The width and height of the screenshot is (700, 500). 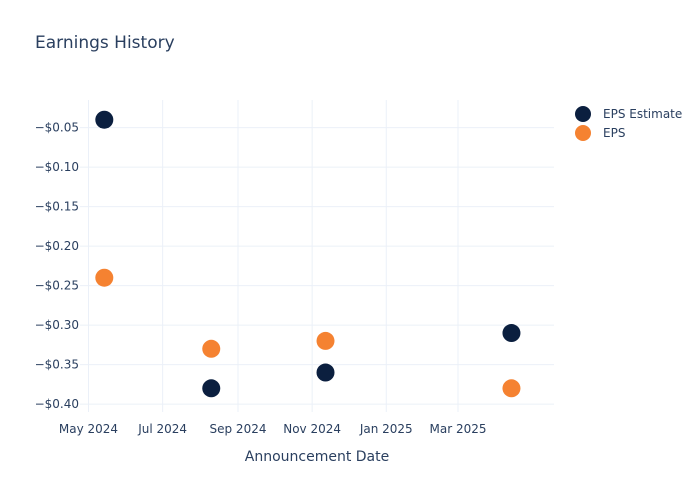 I want to click on y-tick-label: −$0.35, so click(x=57, y=365).